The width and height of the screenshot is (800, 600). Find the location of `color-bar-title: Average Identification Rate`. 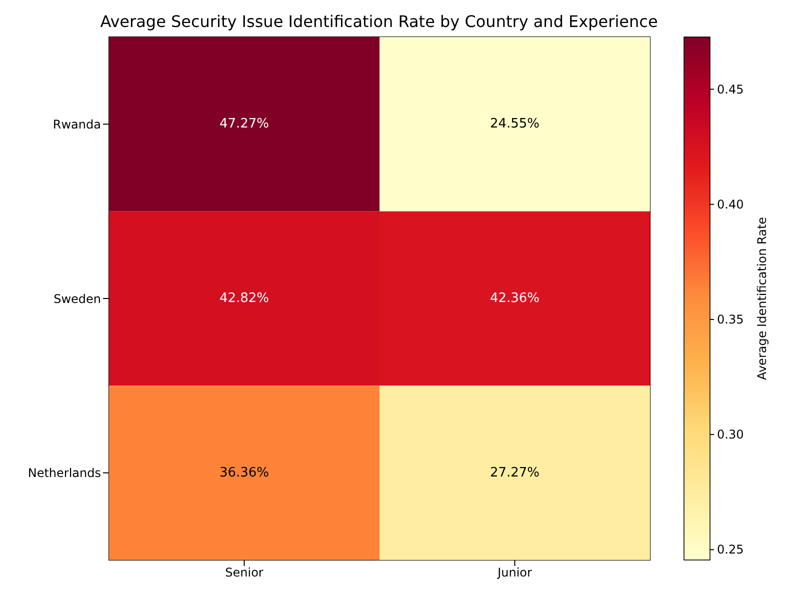

color-bar-title: Average Identification Rate is located at coordinates (762, 298).